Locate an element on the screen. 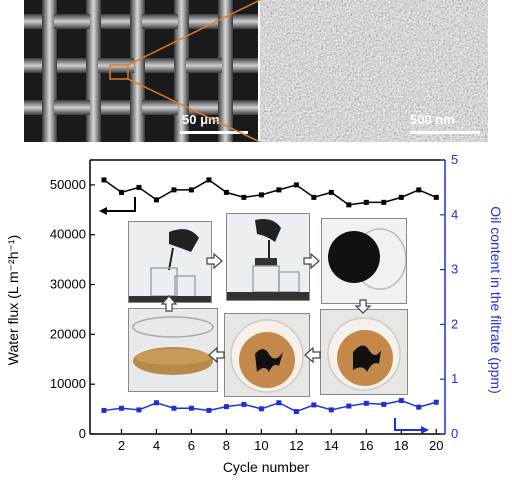 The height and width of the screenshot is (480, 512). photo-mesh-result is located at coordinates (364, 261).